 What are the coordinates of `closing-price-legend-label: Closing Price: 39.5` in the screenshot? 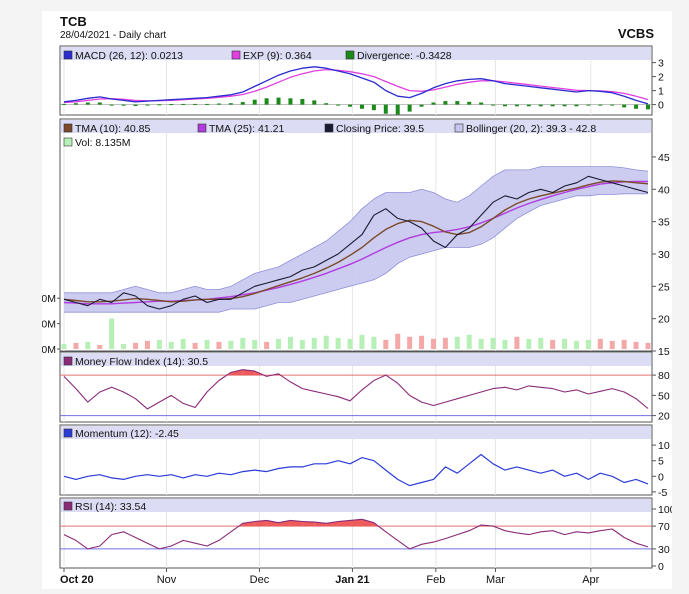 It's located at (380, 129).